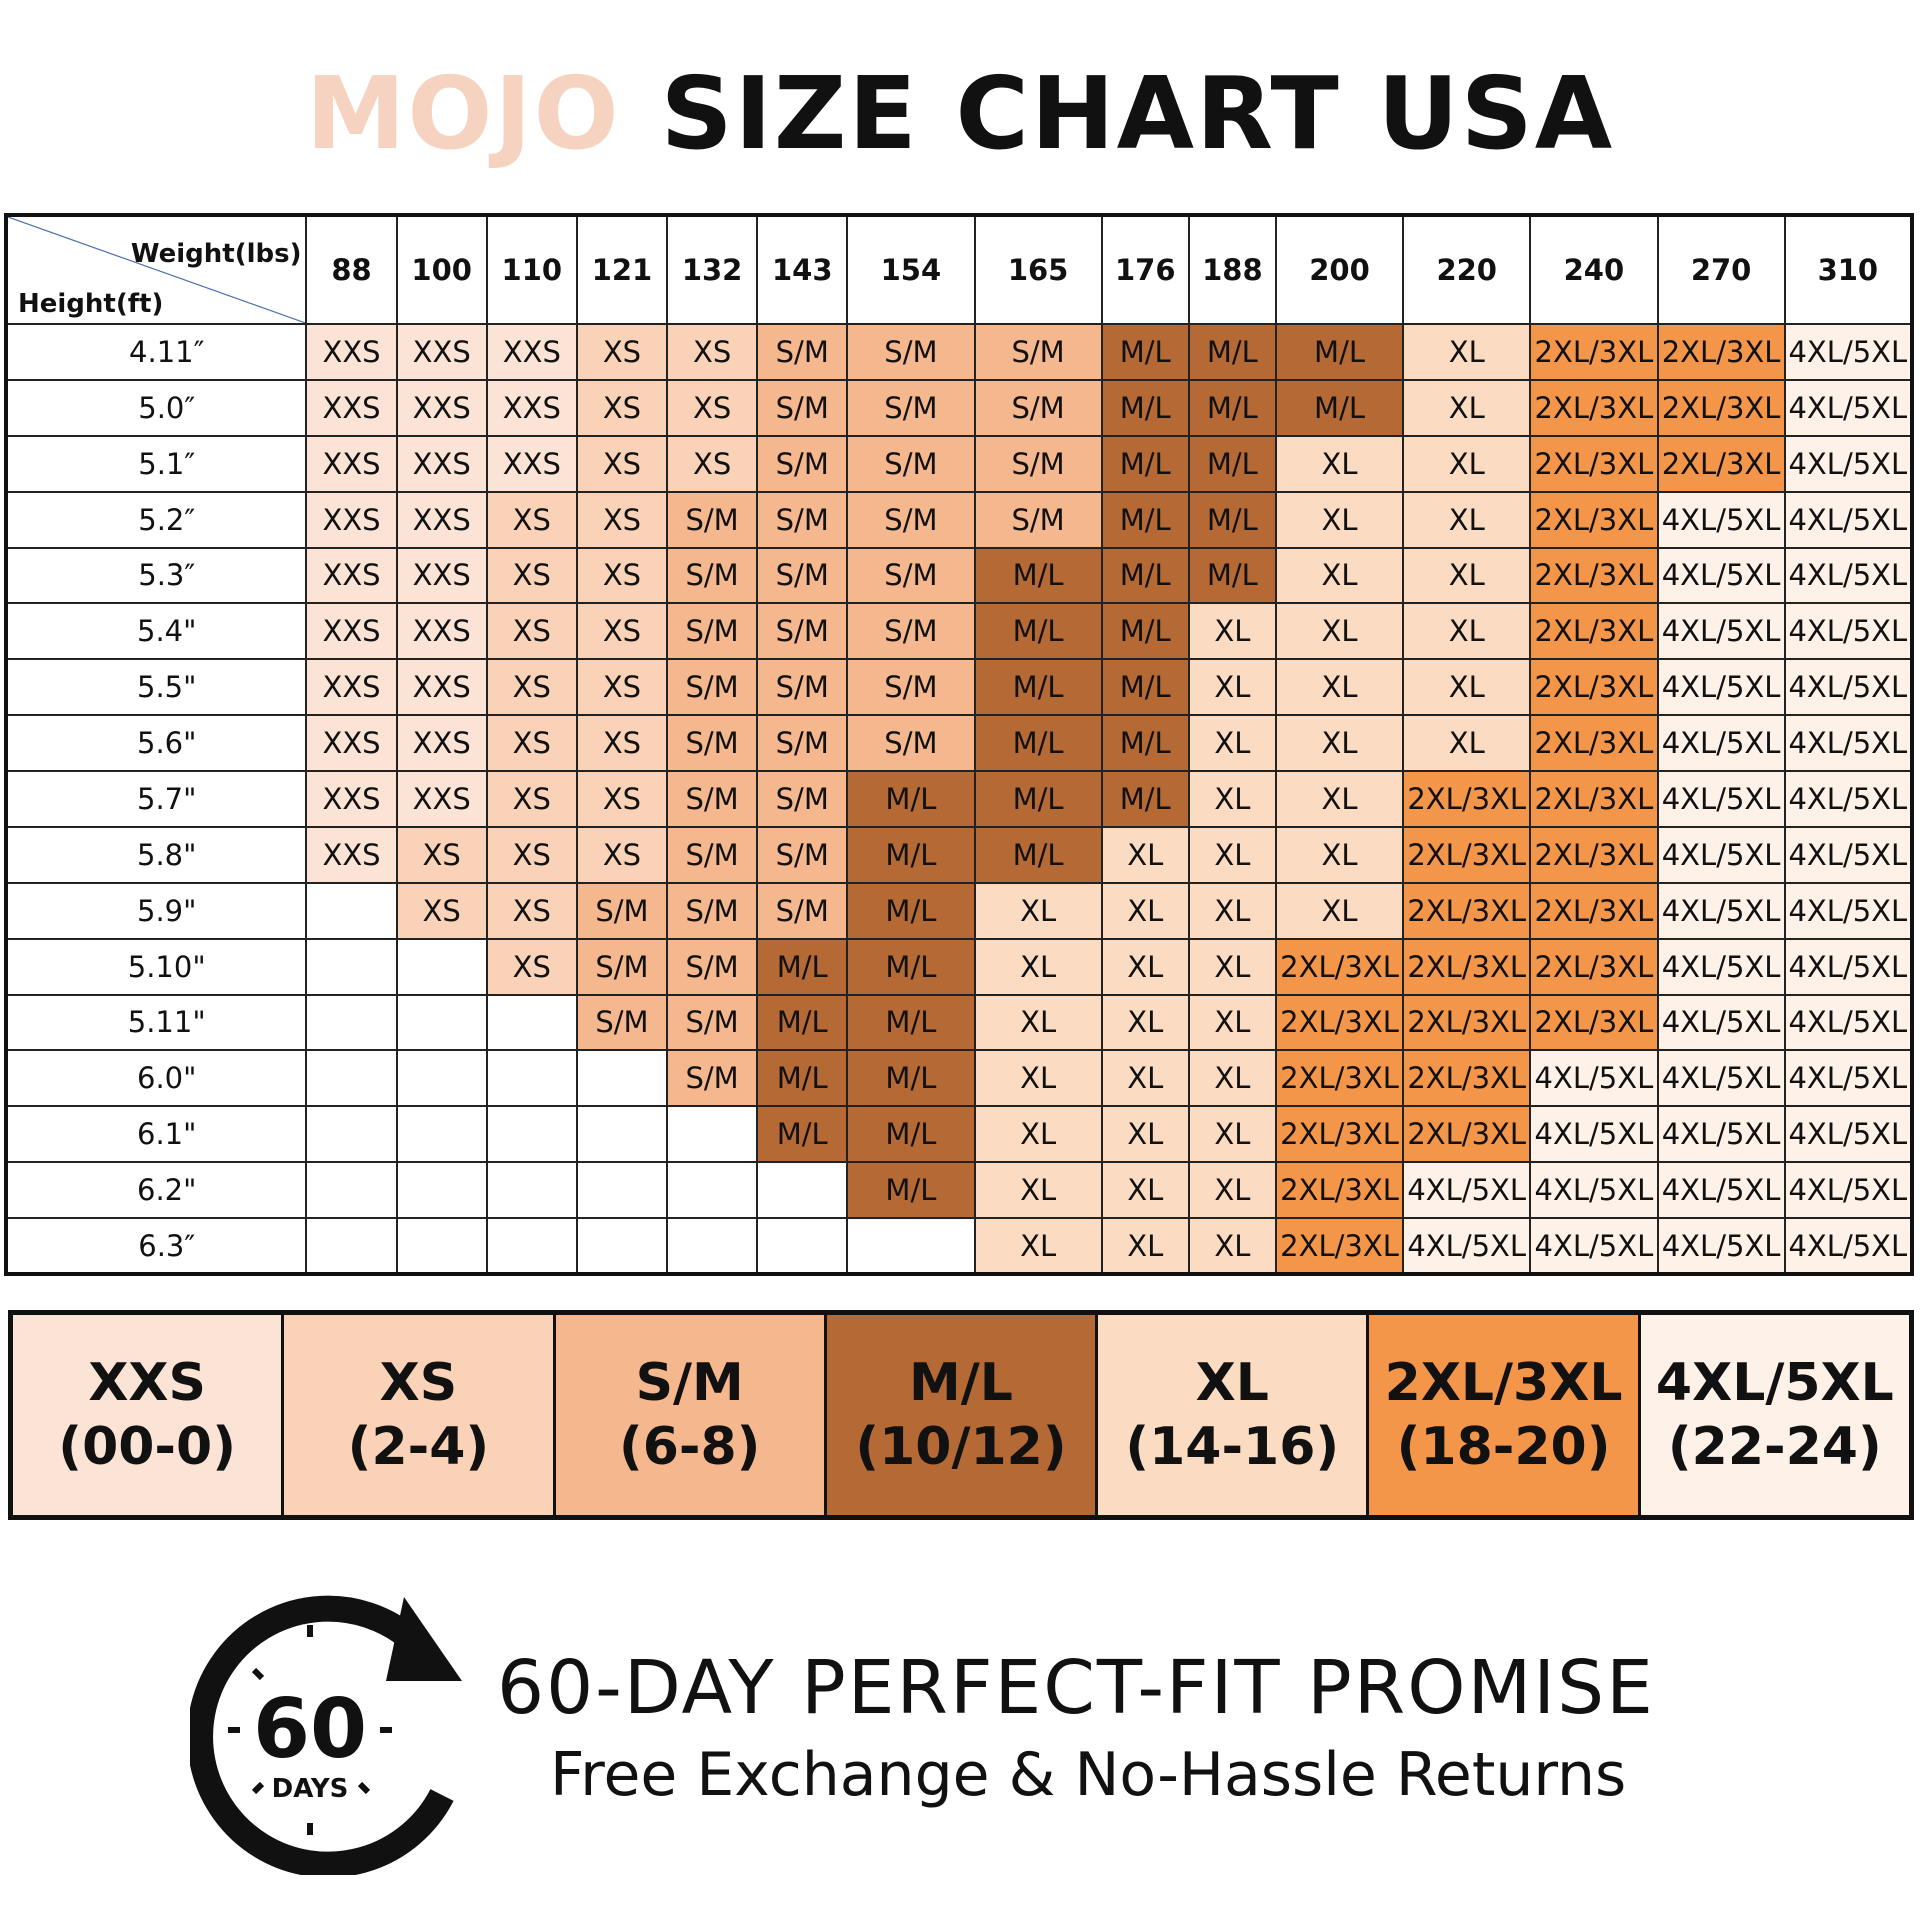 The width and height of the screenshot is (1920, 1920). What do you see at coordinates (149, 1415) in the screenshot?
I see `legend-item: XXS (00-0)` at bounding box center [149, 1415].